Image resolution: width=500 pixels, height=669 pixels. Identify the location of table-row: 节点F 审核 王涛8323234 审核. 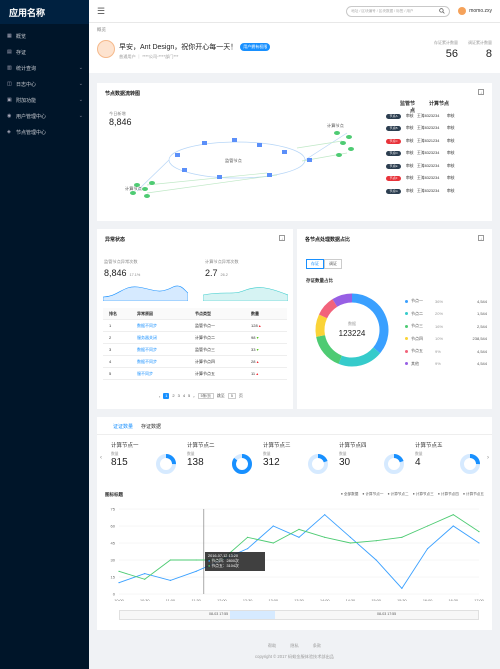
(429, 179).